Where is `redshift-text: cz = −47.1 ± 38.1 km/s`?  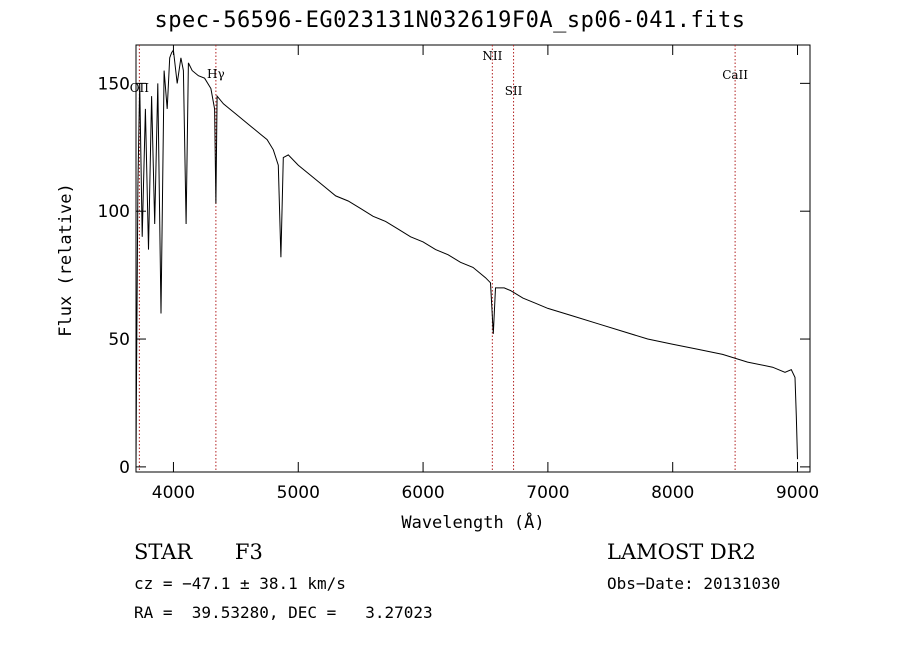
redshift-text: cz = −47.1 ± 38.1 km/s is located at coordinates (240, 583).